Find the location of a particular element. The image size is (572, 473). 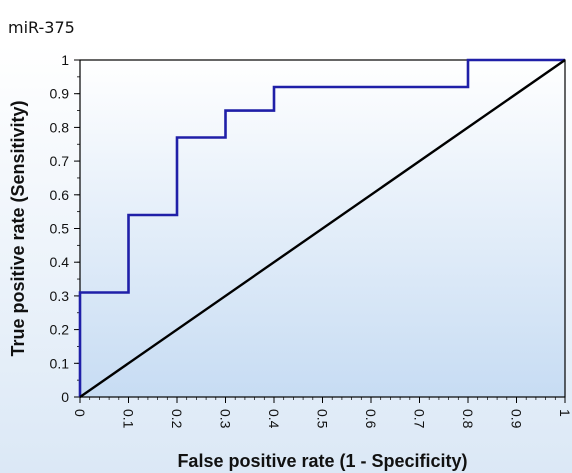

x-tick-label: 0.7 is located at coordinates (420, 419).